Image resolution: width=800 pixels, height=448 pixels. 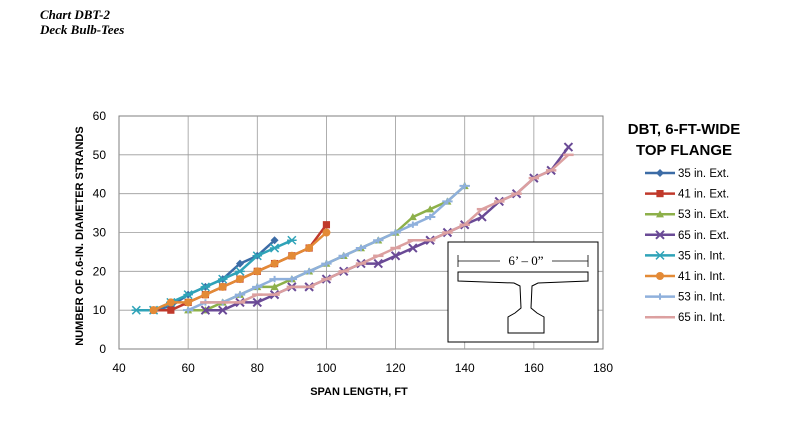 I want to click on cross-section-inset: 6’ – 0”, so click(x=523, y=292).